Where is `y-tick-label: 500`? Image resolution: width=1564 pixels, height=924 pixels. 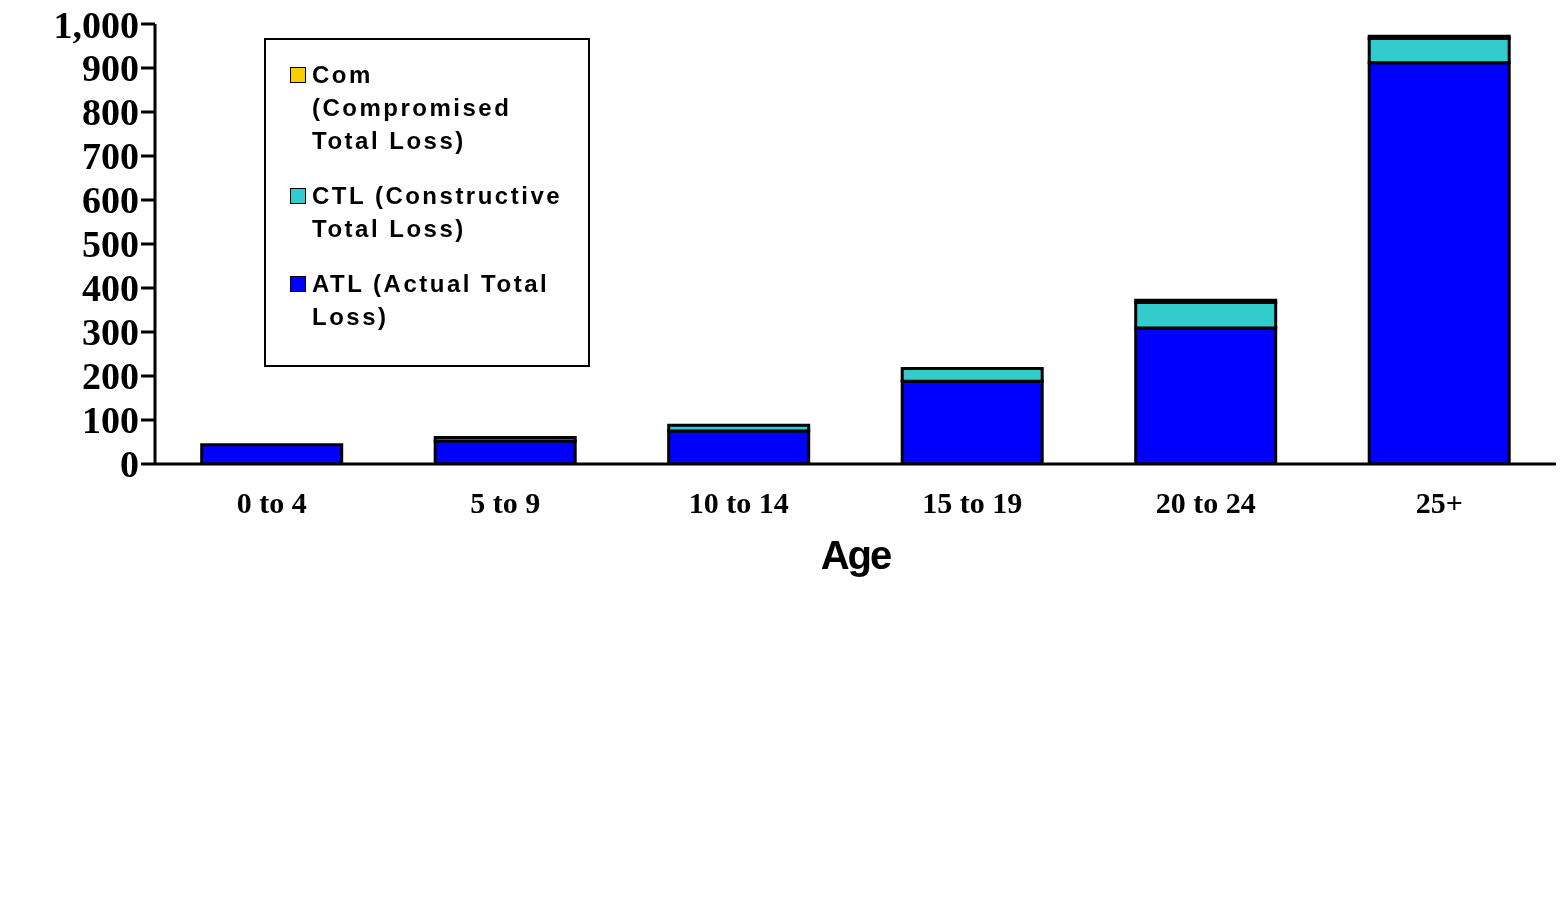
y-tick-label: 500 is located at coordinates (110, 244).